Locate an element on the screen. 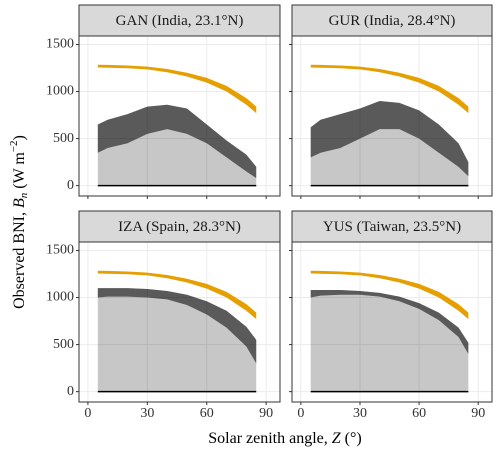 Image resolution: width=500 pixels, height=452 pixels. panel-title: YUS (Taiwan, 23.5°N) is located at coordinates (392, 227).